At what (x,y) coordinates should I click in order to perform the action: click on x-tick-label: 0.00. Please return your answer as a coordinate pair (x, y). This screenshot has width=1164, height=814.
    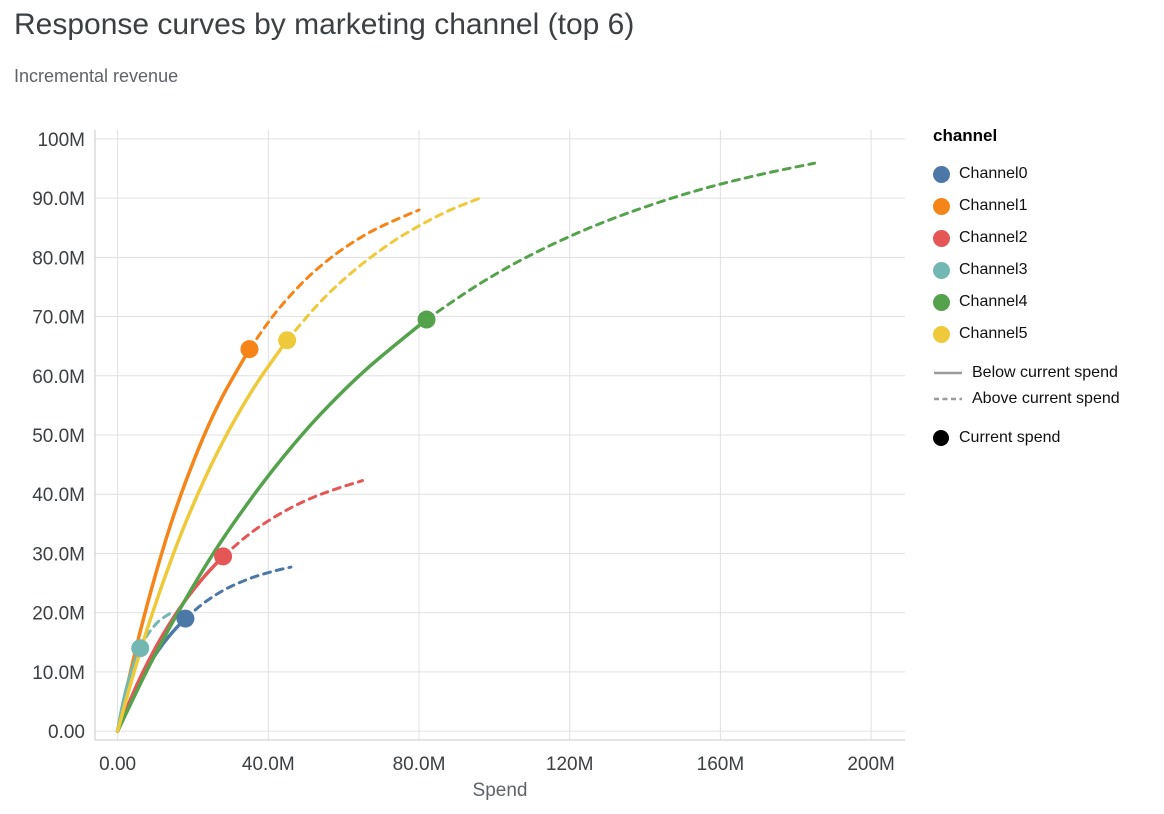
    Looking at the image, I should click on (117, 764).